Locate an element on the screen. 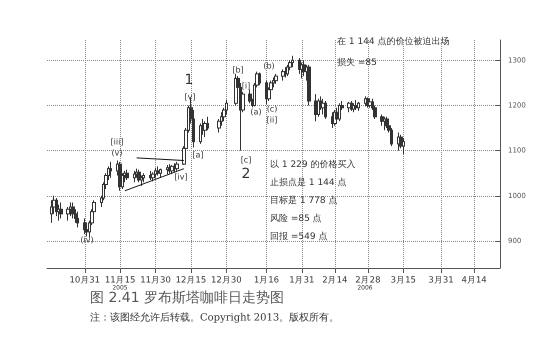 The width and height of the screenshot is (556, 355). annotation: 回报 =549 点 is located at coordinates (299, 236).